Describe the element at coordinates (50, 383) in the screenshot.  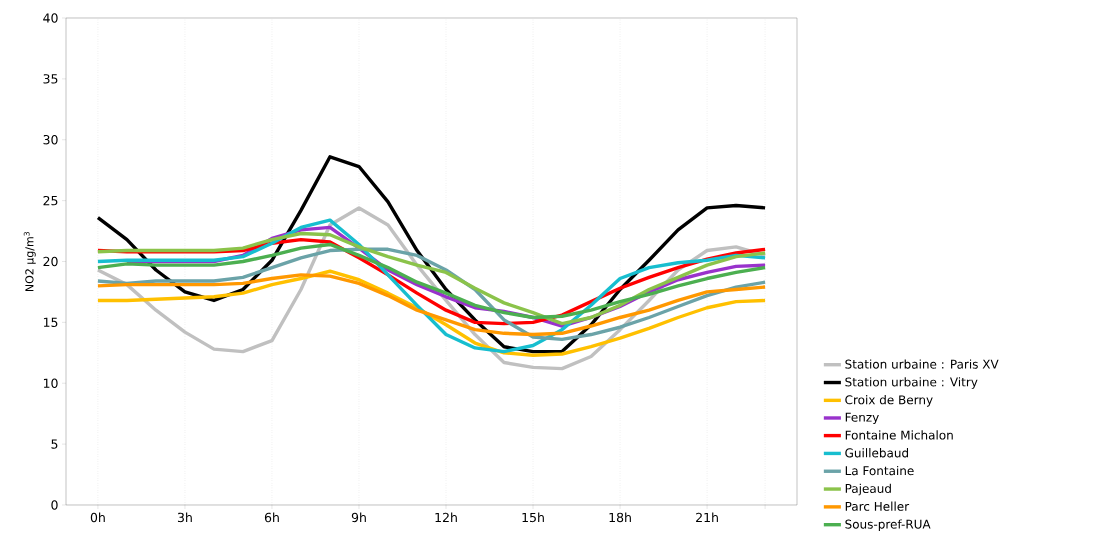
I see `y-tick-label: 10` at that location.